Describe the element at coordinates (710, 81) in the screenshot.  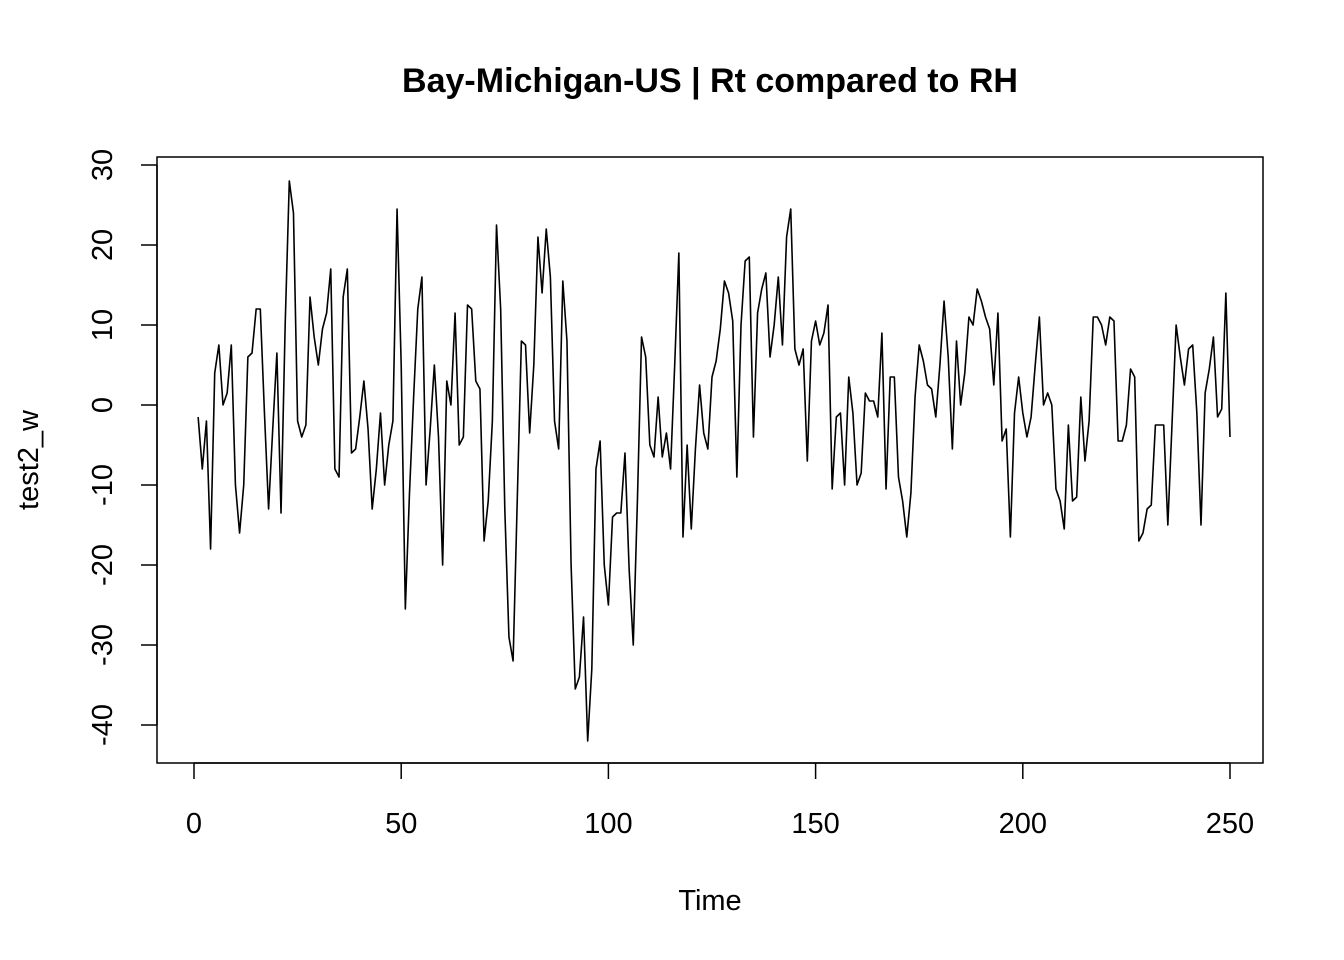
I see `chart-title: Bay-Michigan-US | Rt compared to RH` at that location.